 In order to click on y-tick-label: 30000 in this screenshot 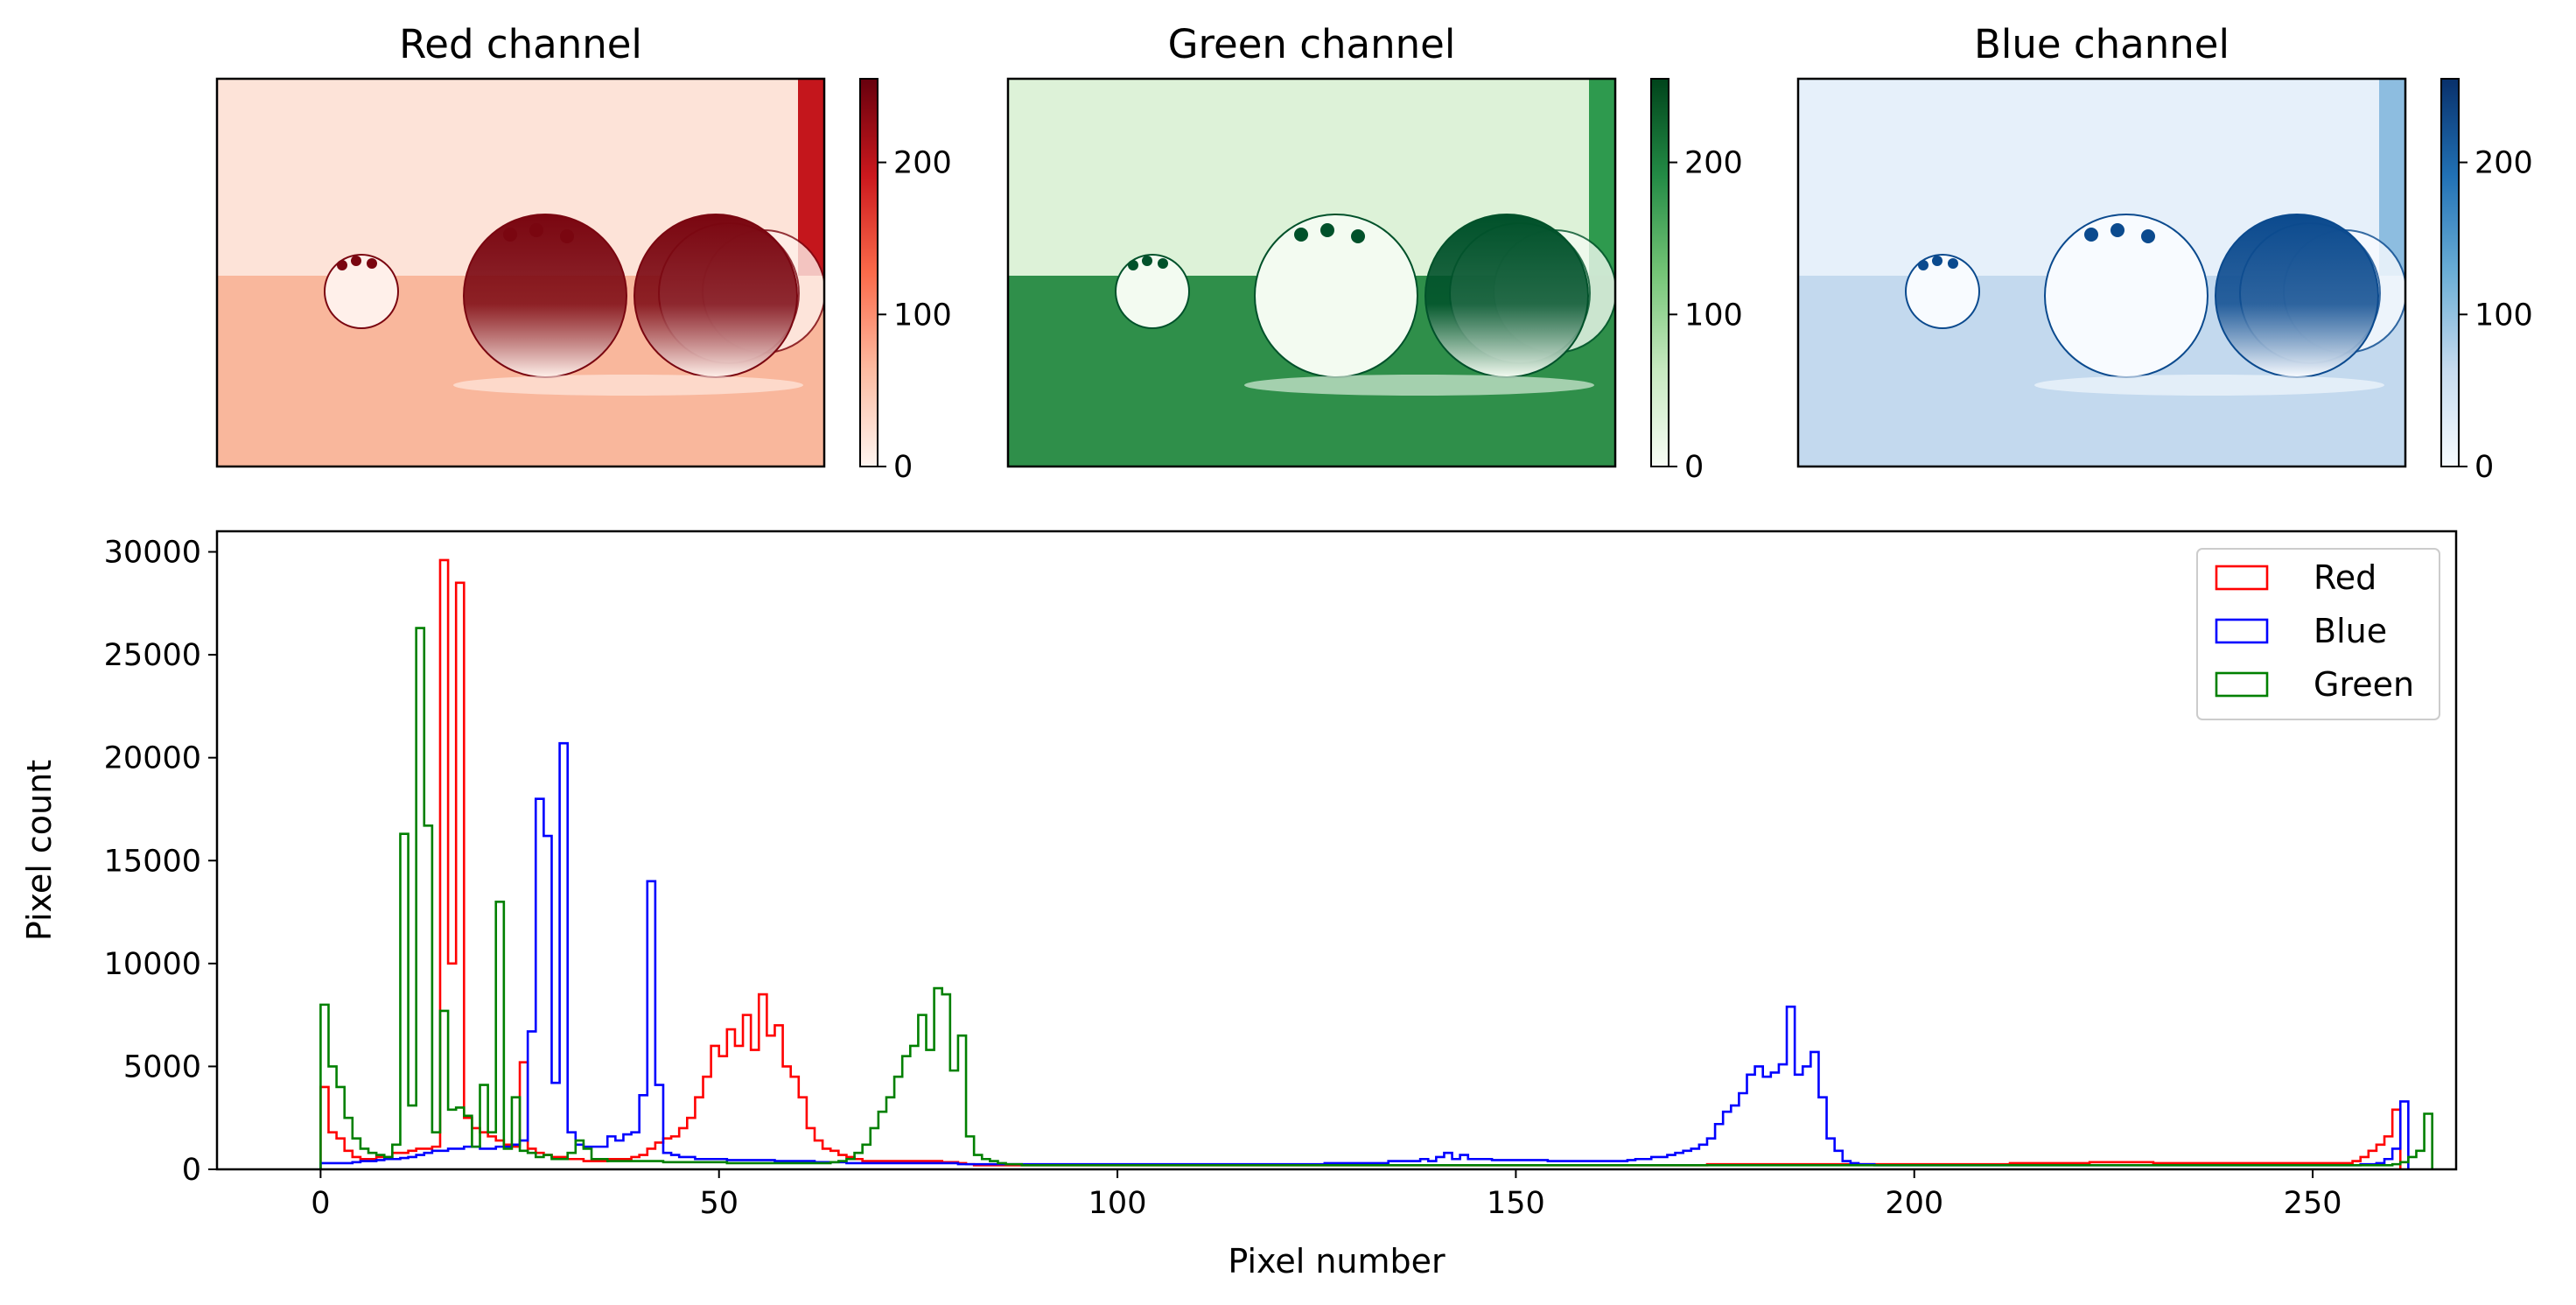, I will do `click(152, 553)`.